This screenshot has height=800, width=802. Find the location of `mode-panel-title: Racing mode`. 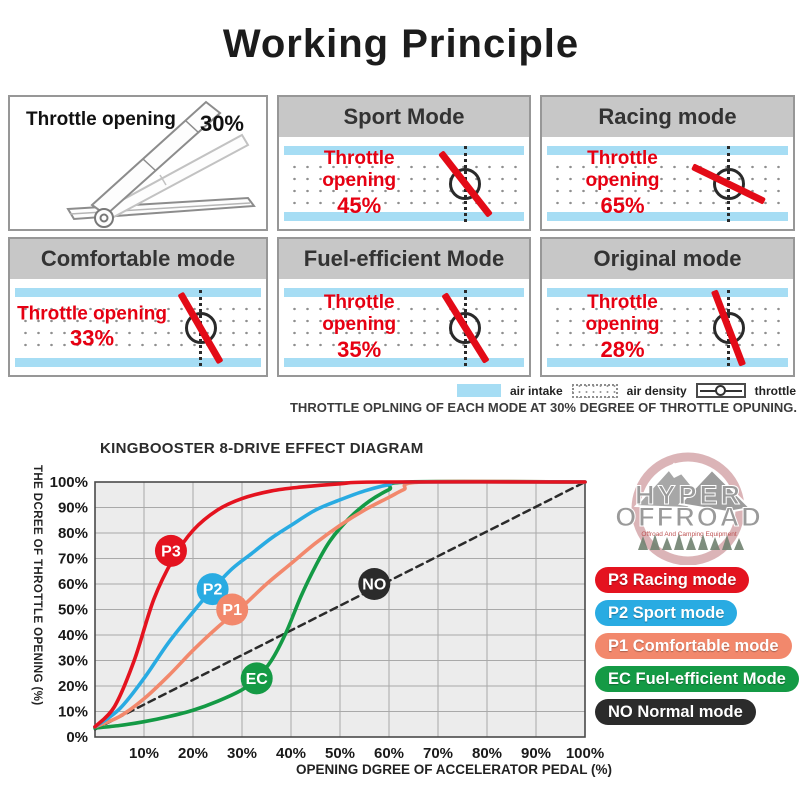

mode-panel-title: Racing mode is located at coordinates (667, 117).